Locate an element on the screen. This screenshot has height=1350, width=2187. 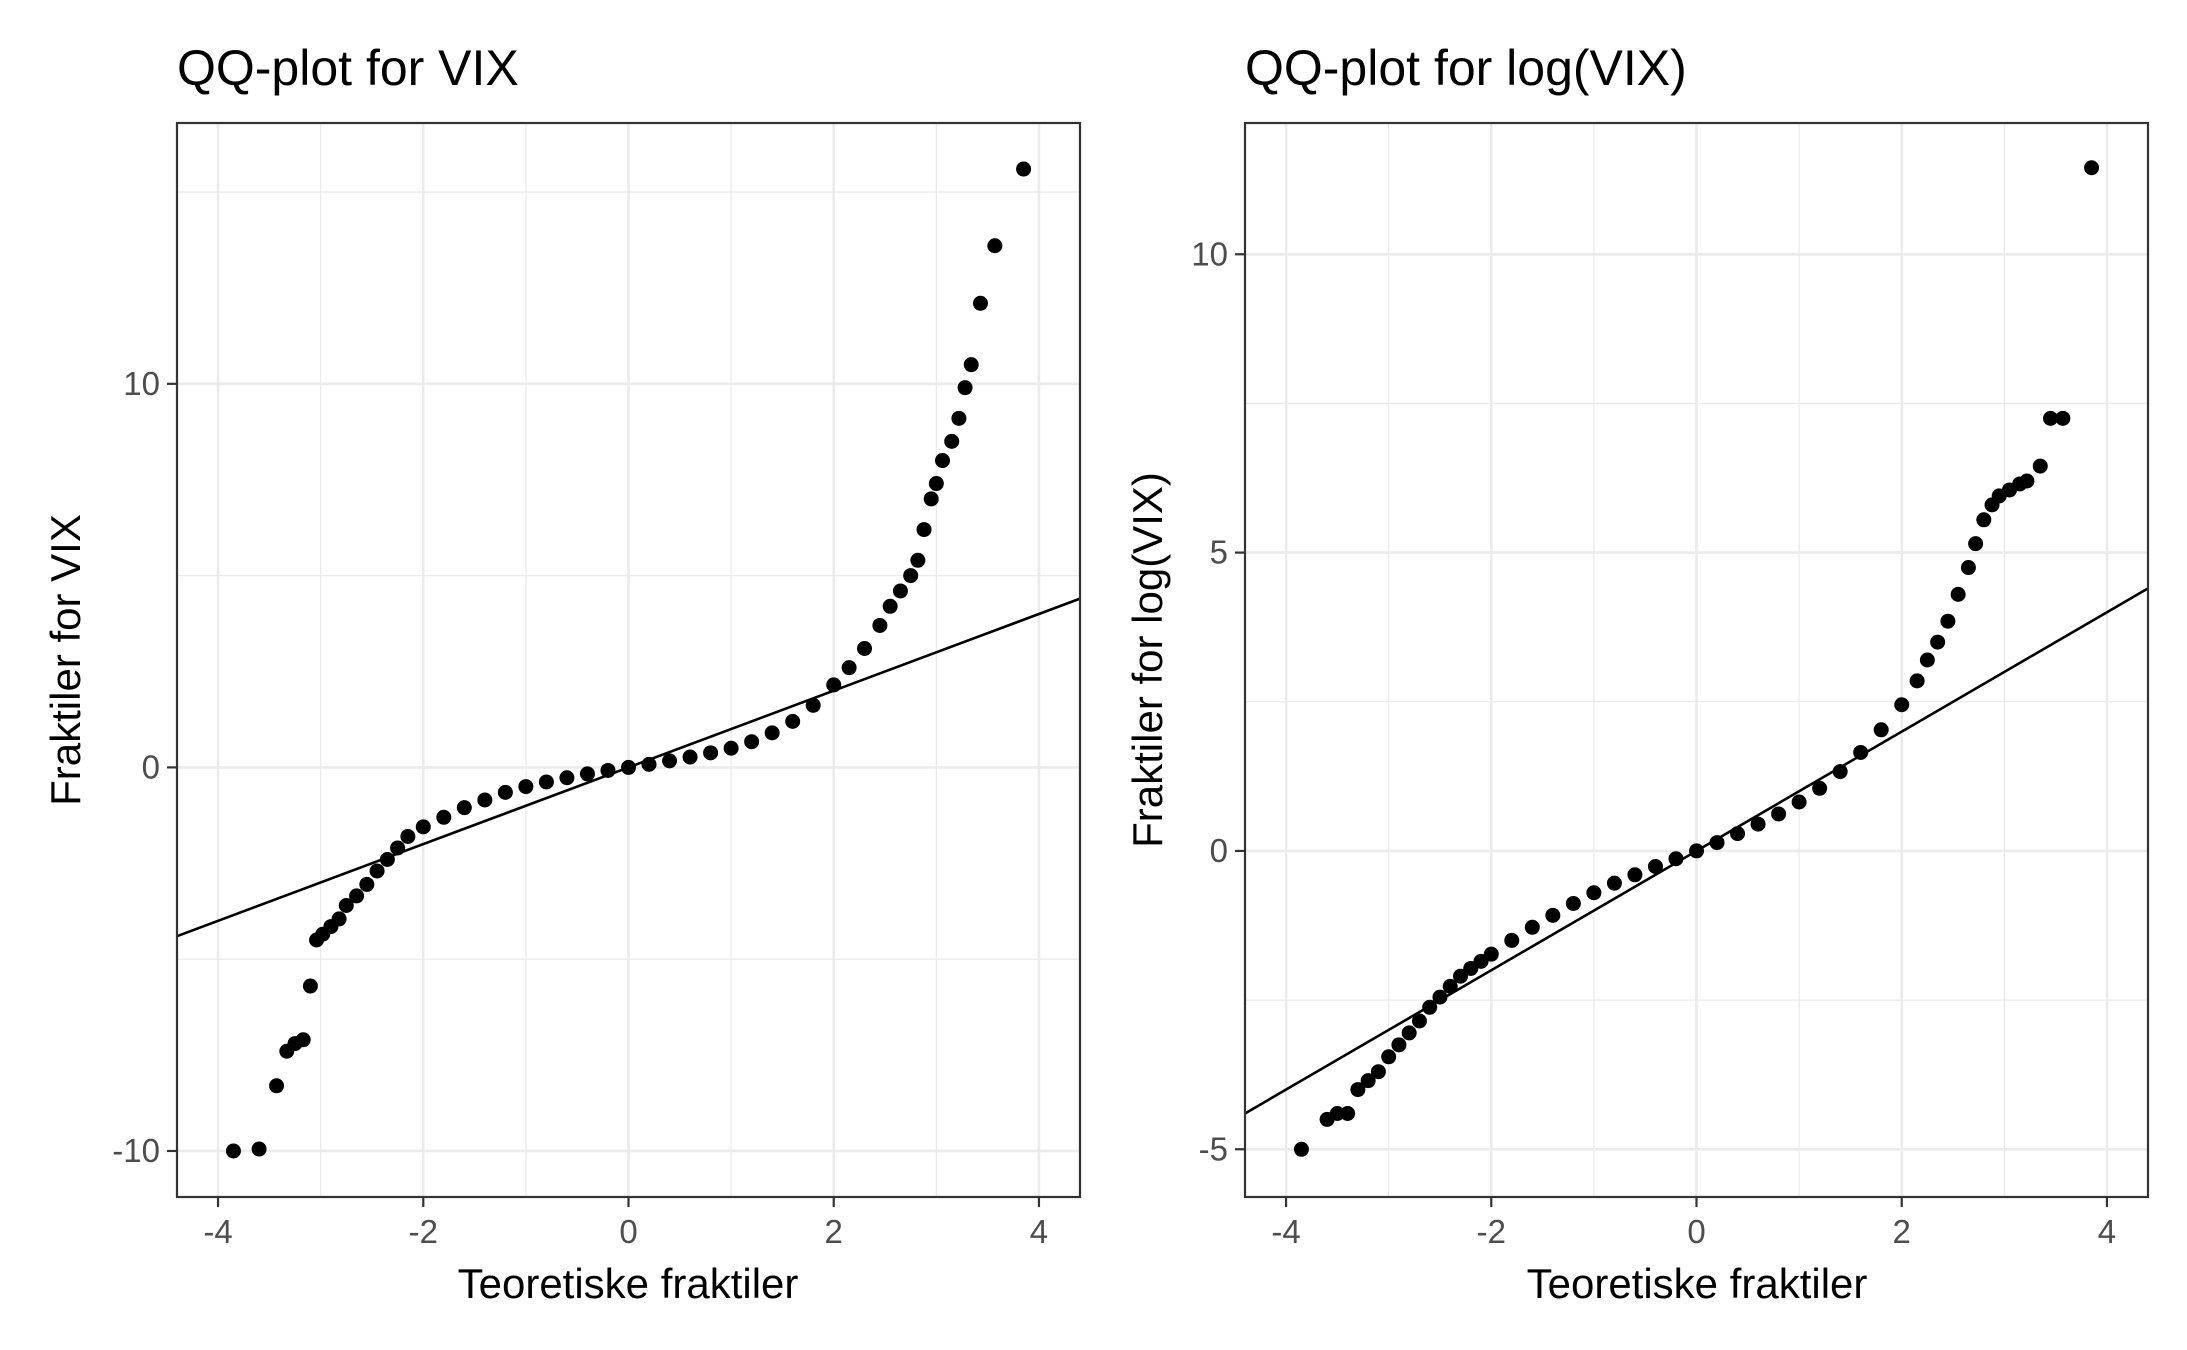
vix-x-axis-title: Teoretiske fraktiler is located at coordinates (628, 1283).